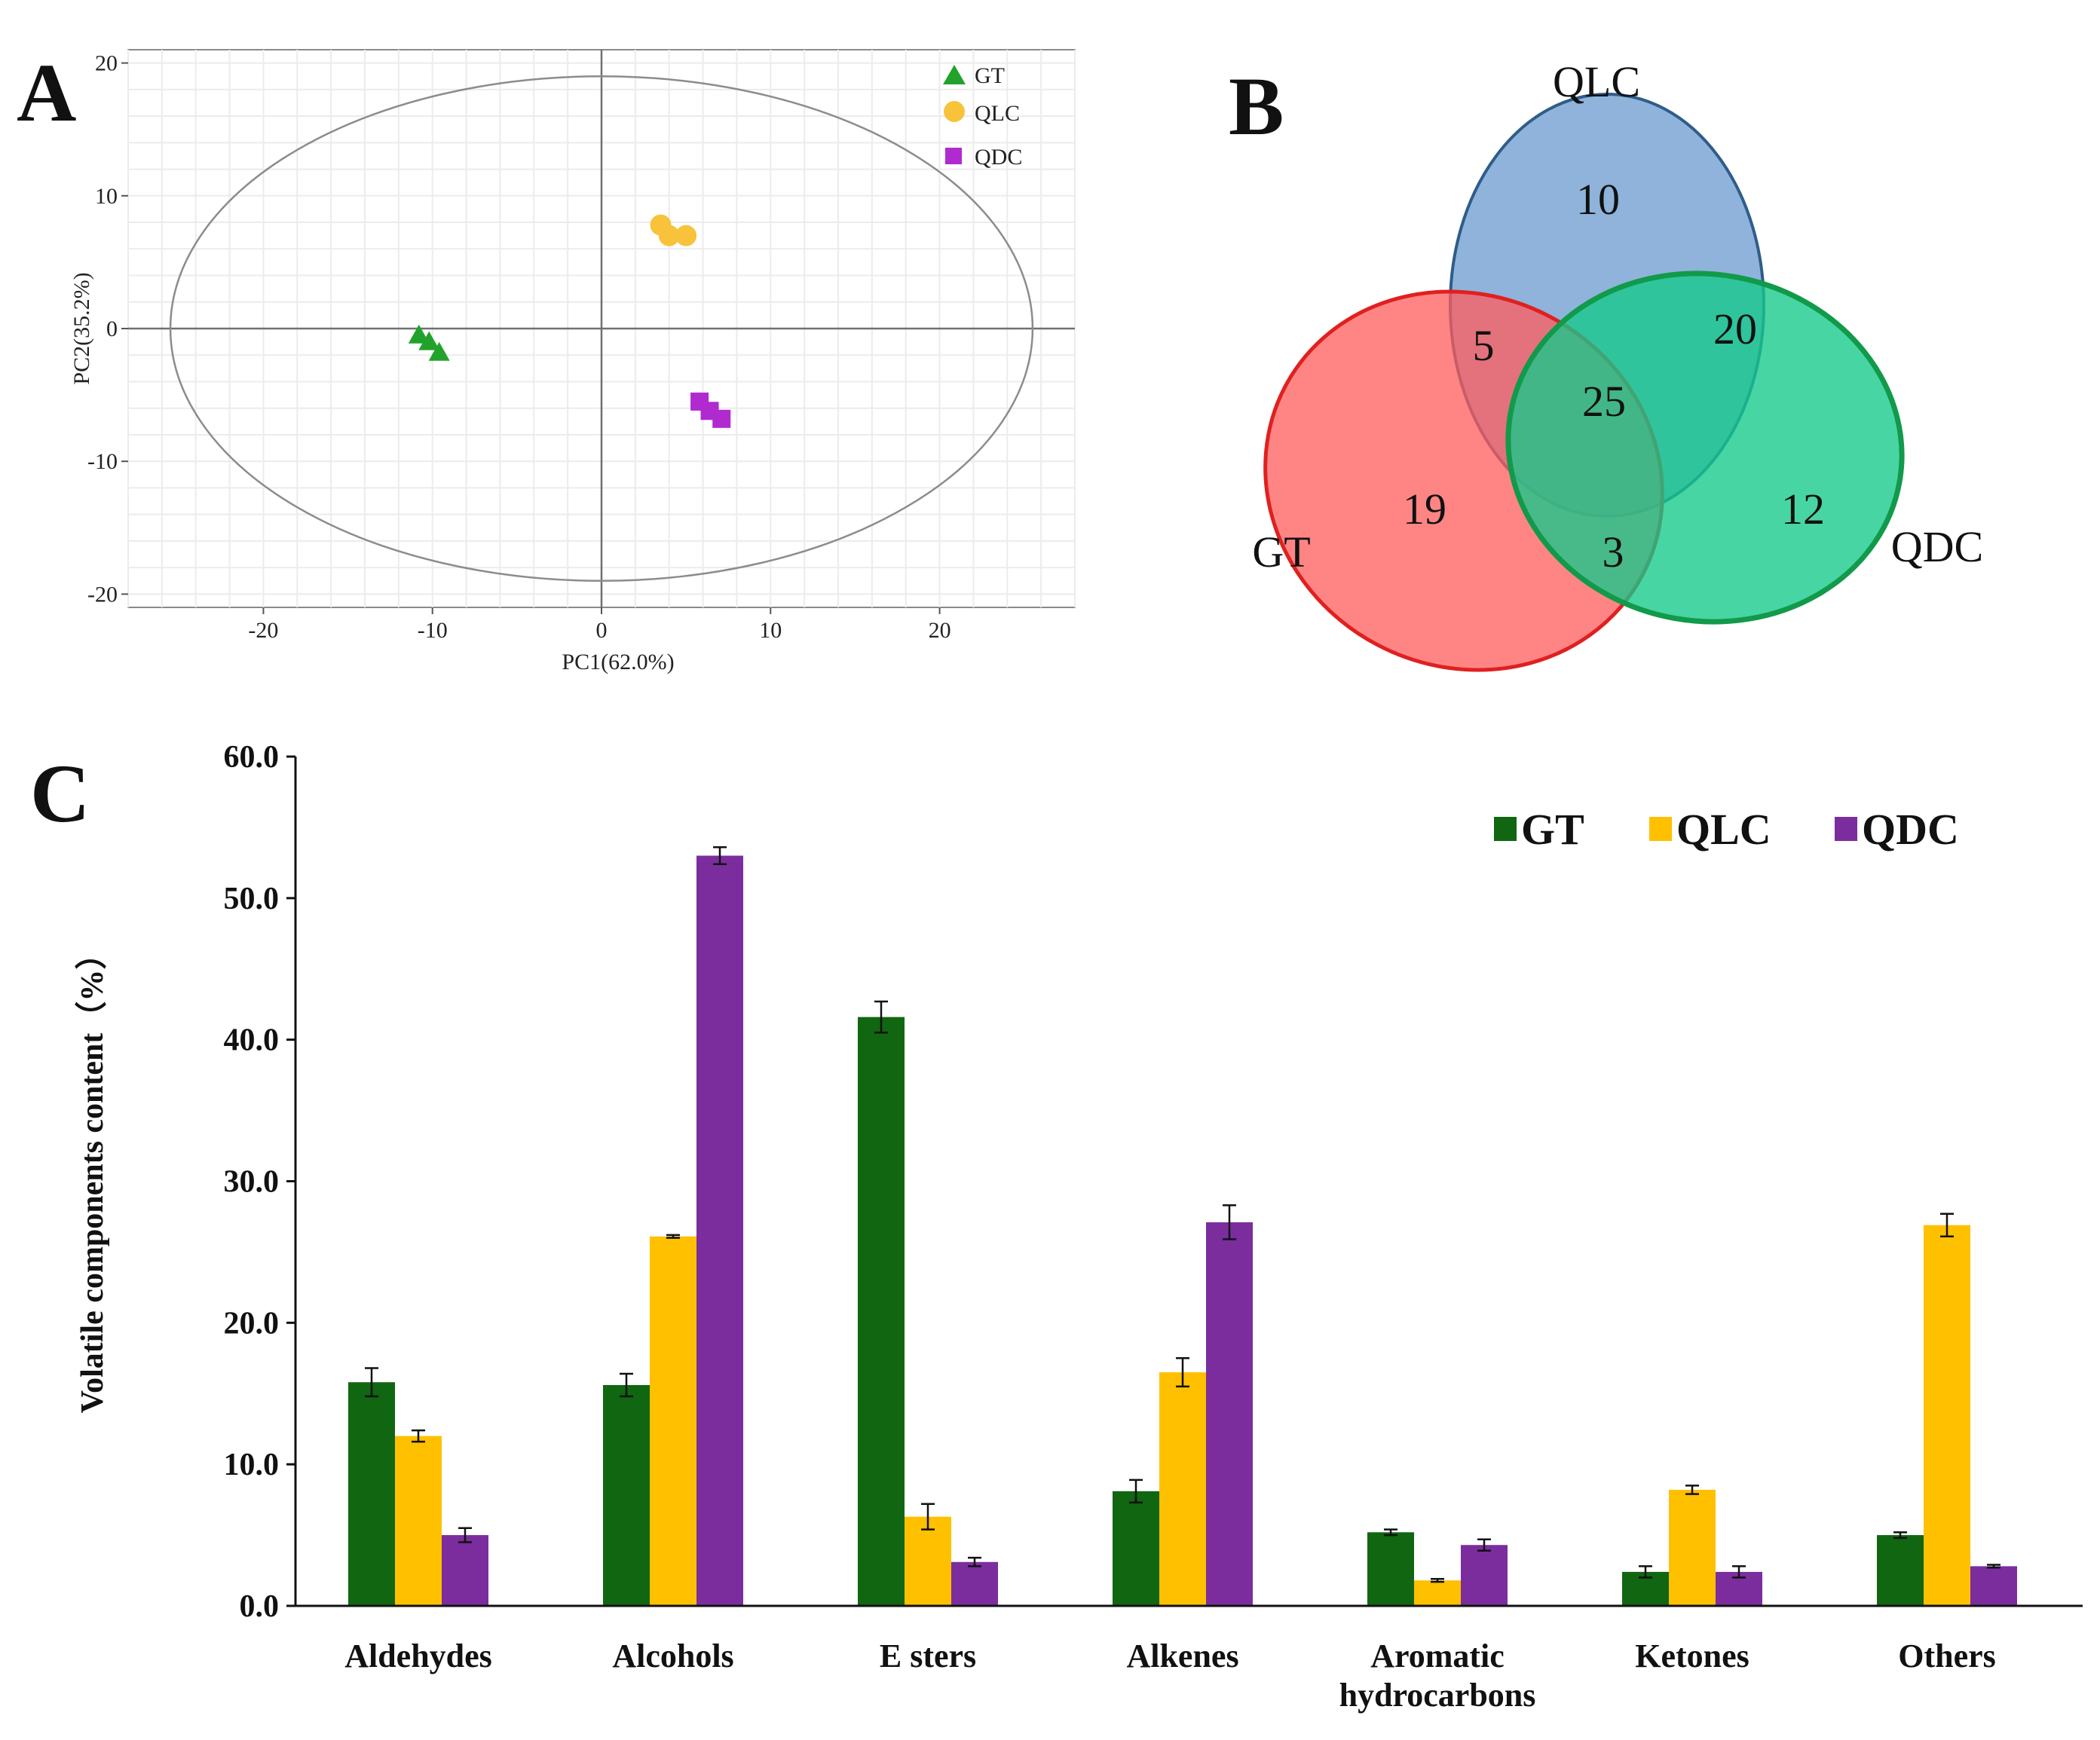 The image size is (2100, 1740). What do you see at coordinates (1505, 829) in the screenshot?
I see `bar-legend-gt-swatch` at bounding box center [1505, 829].